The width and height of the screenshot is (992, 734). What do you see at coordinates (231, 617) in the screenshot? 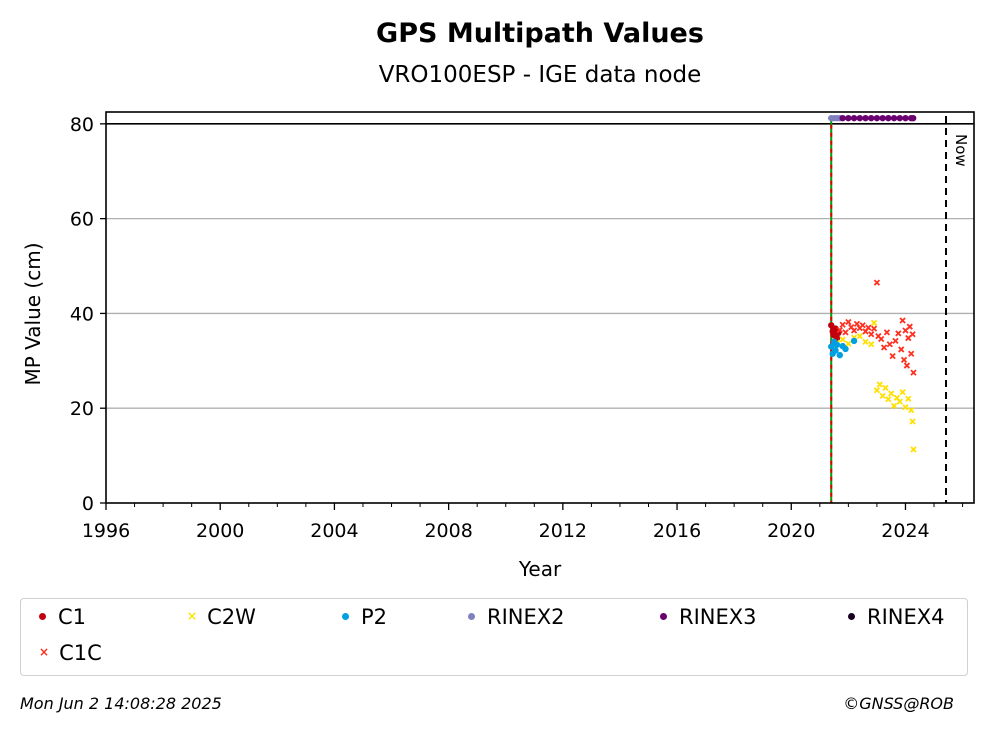
I see `legend-label: C2W` at bounding box center [231, 617].